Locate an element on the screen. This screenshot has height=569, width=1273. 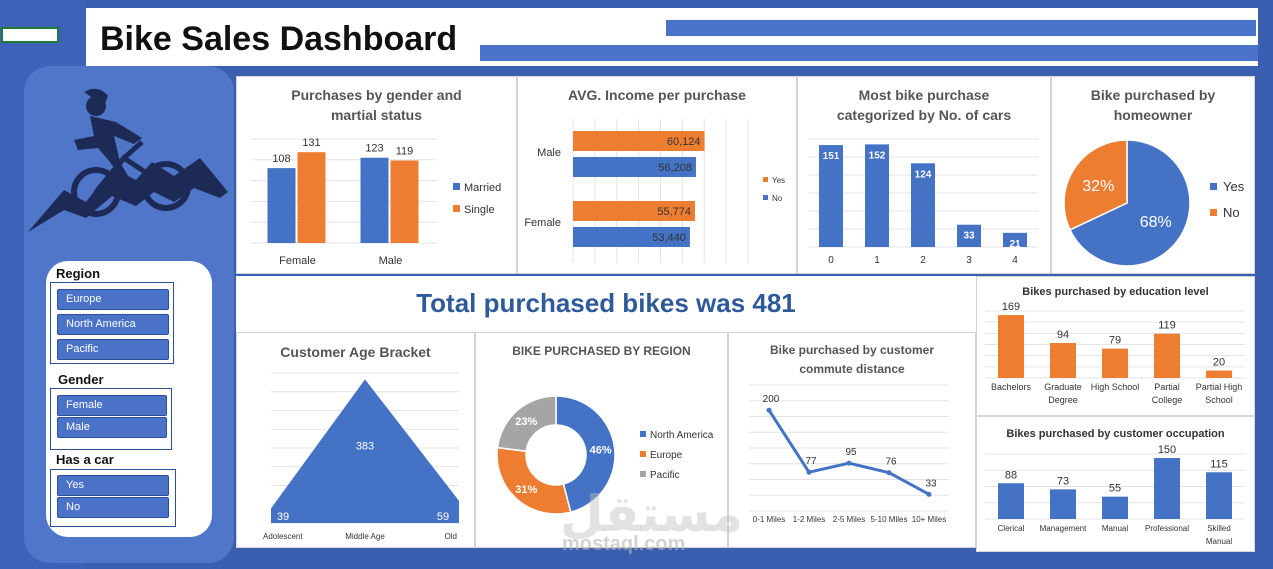
data-label: 108 is located at coordinates (281, 159).